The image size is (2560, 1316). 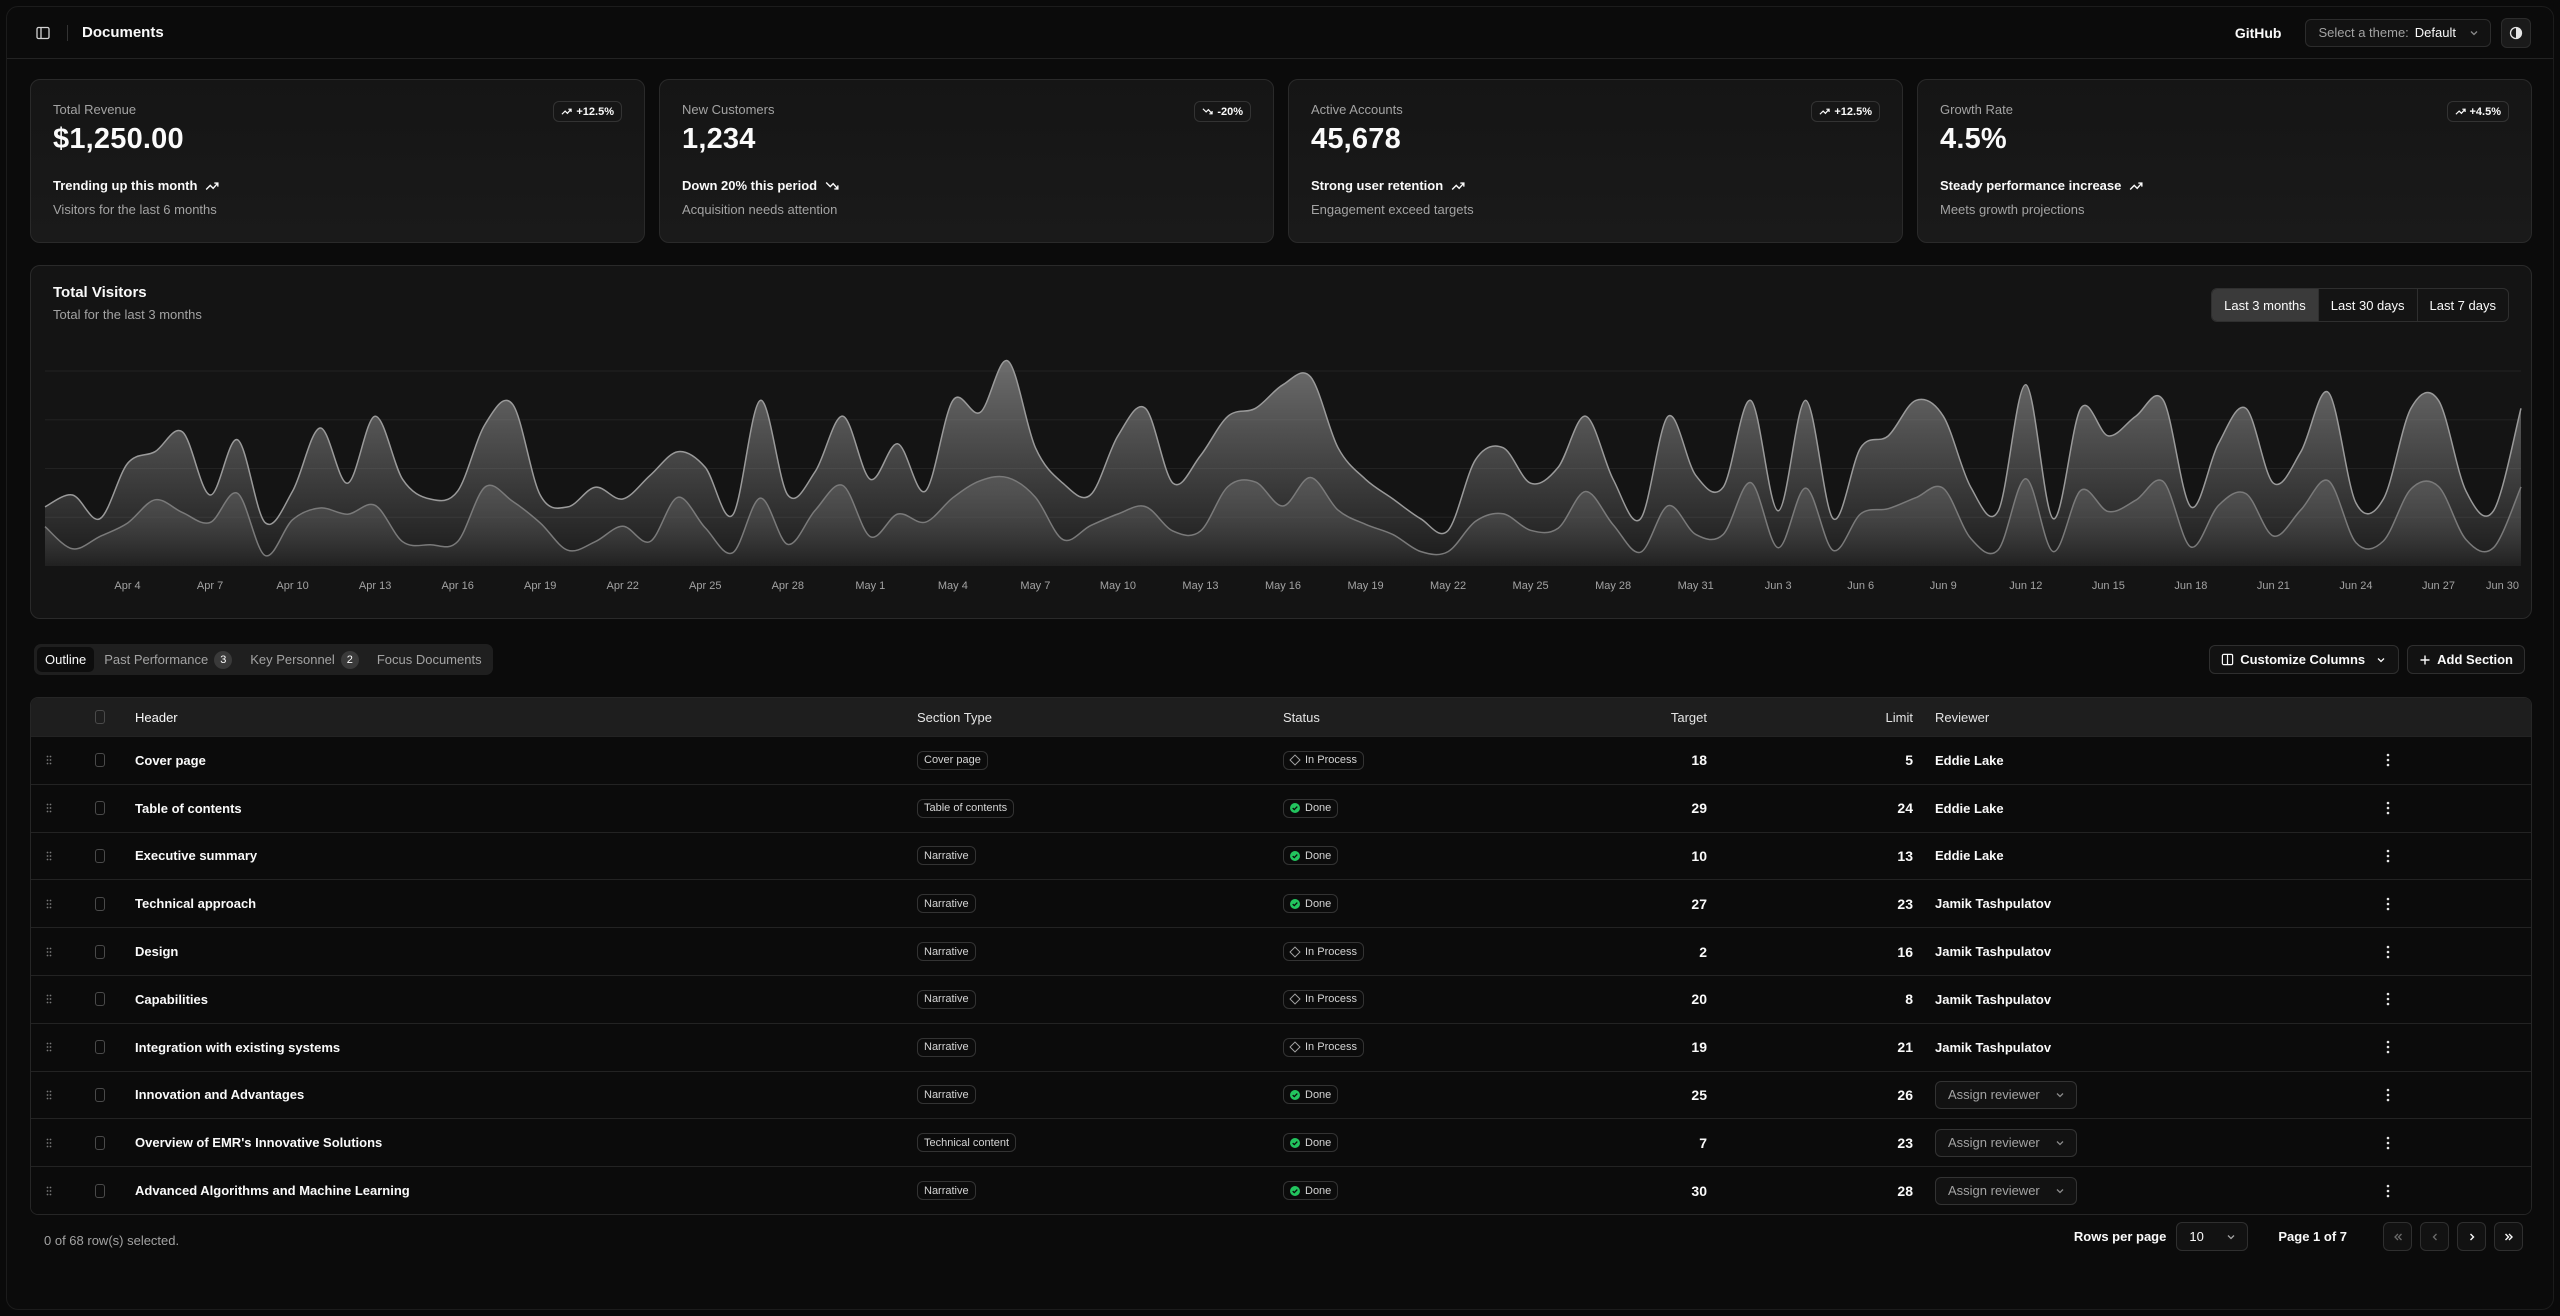 I want to click on section-header-link: Design, so click(x=157, y=952).